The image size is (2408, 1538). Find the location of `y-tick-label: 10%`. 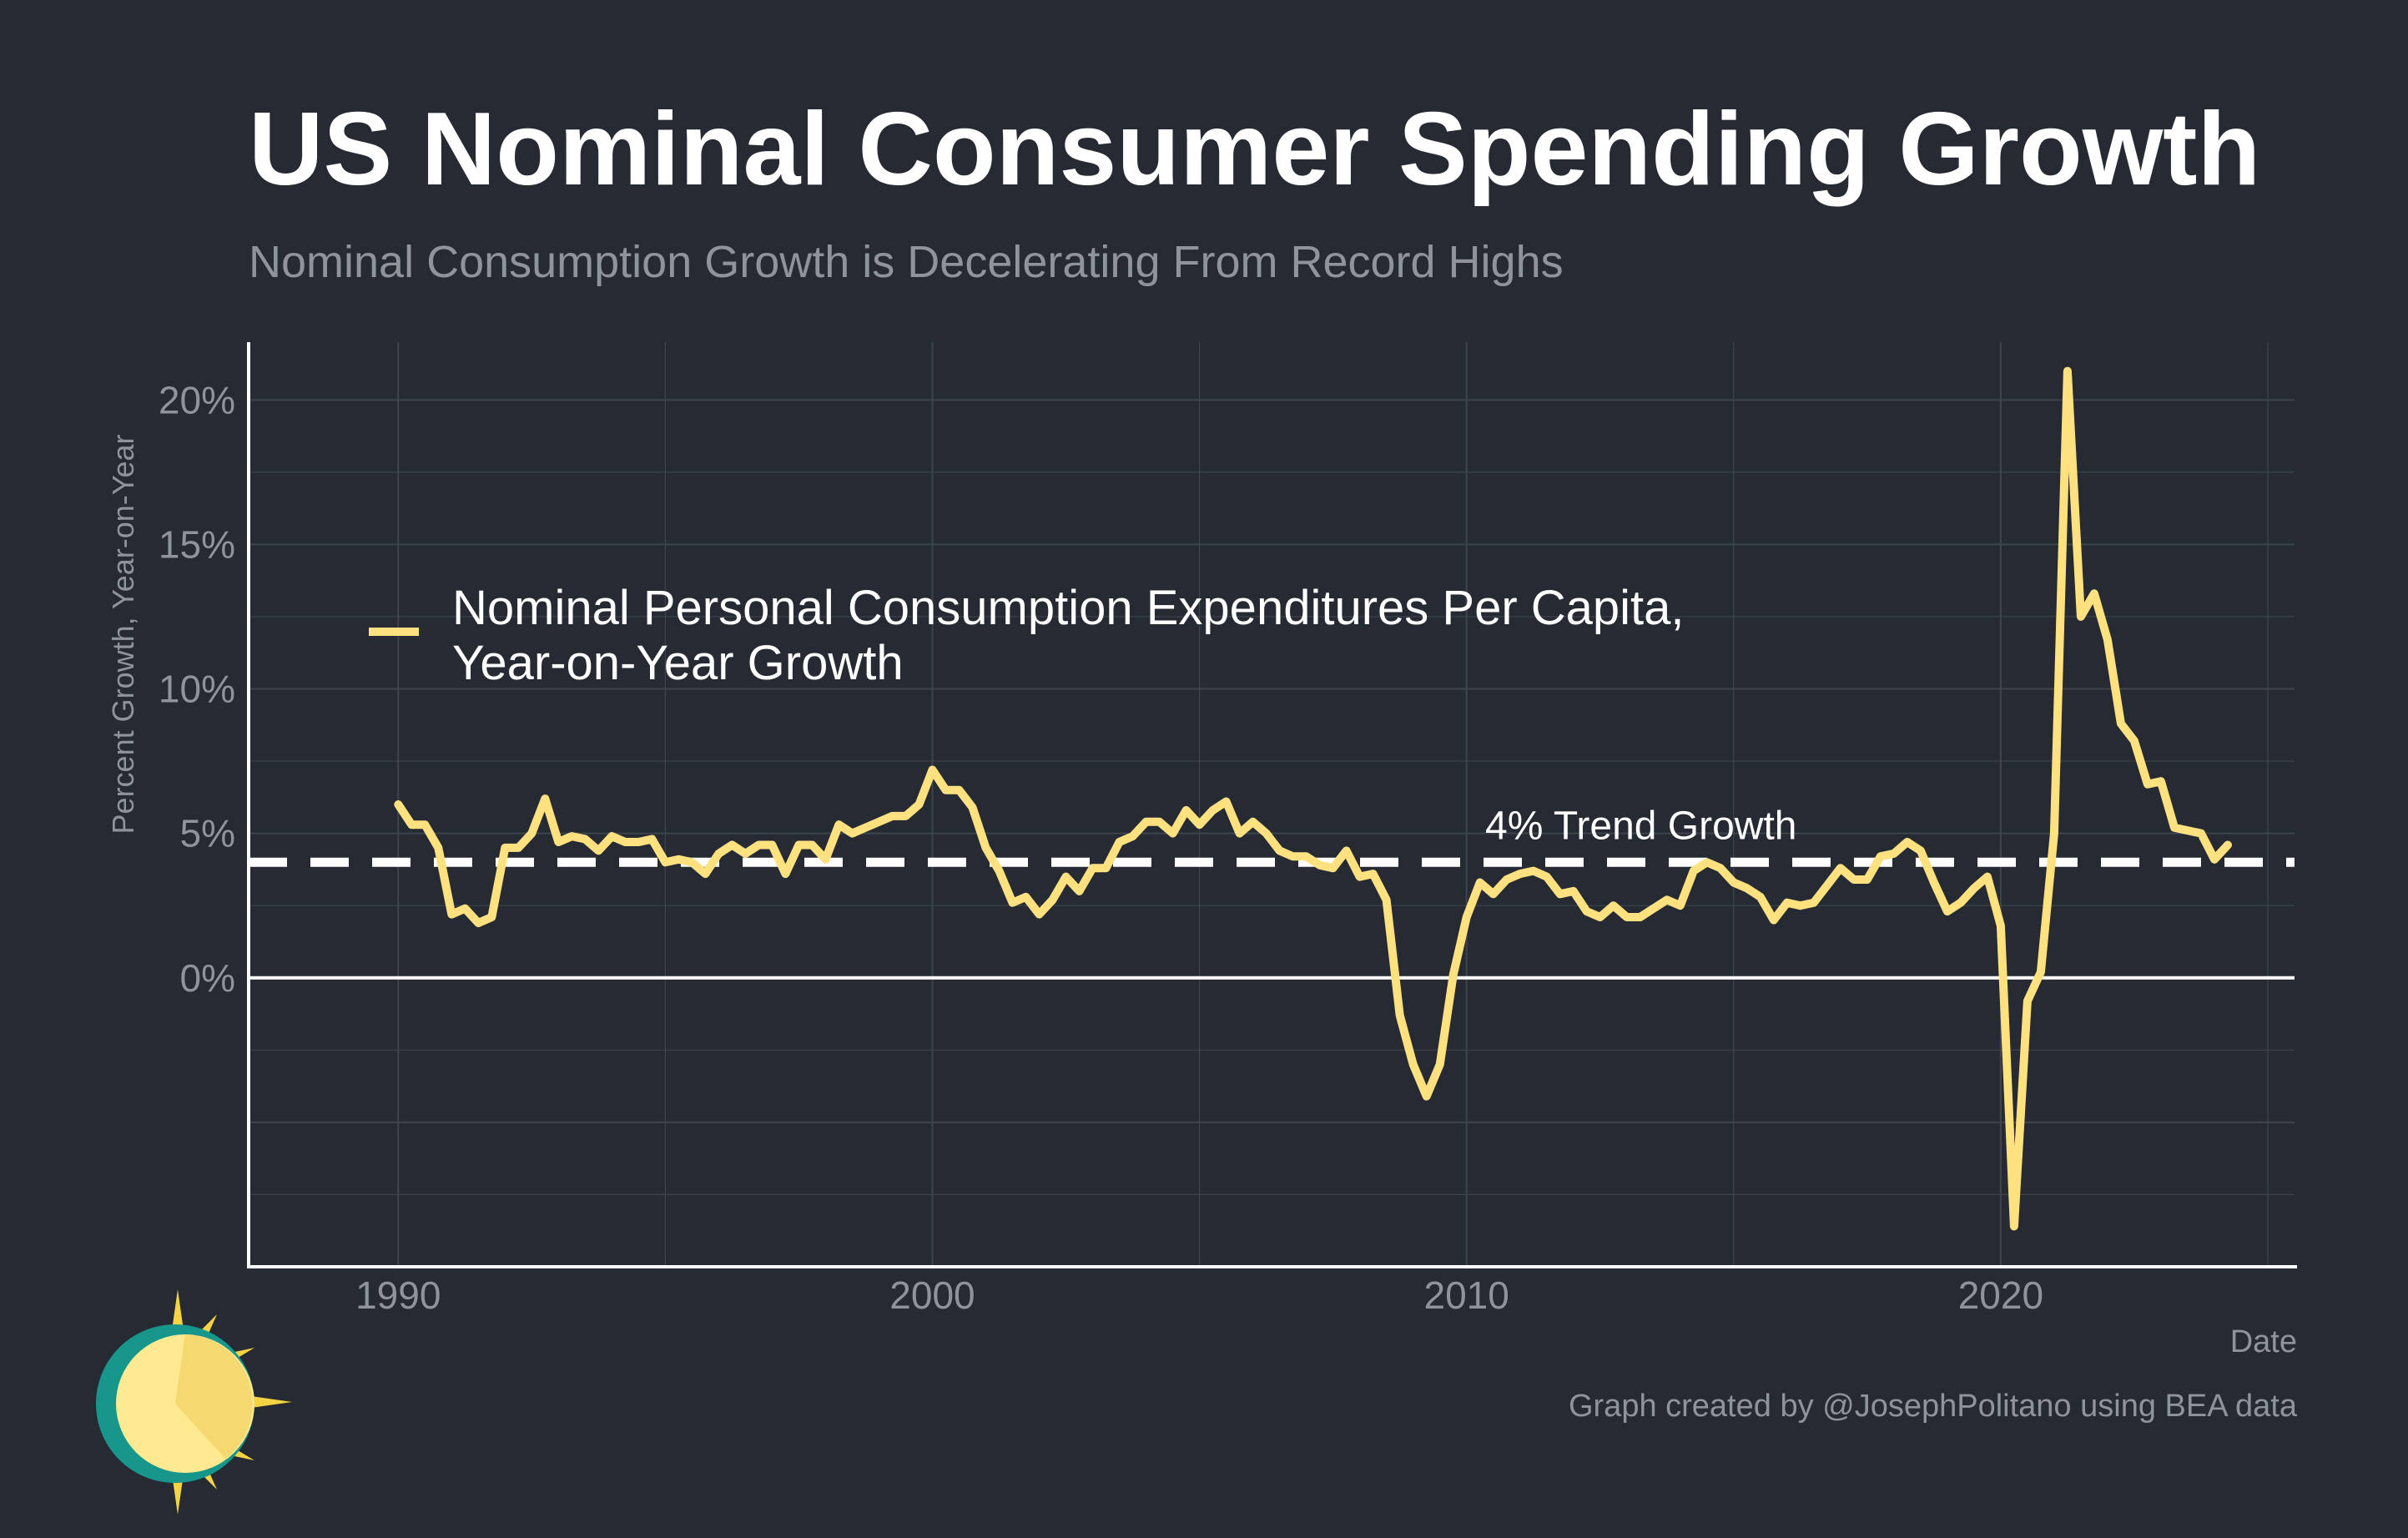

y-tick-label: 10% is located at coordinates (197, 689).